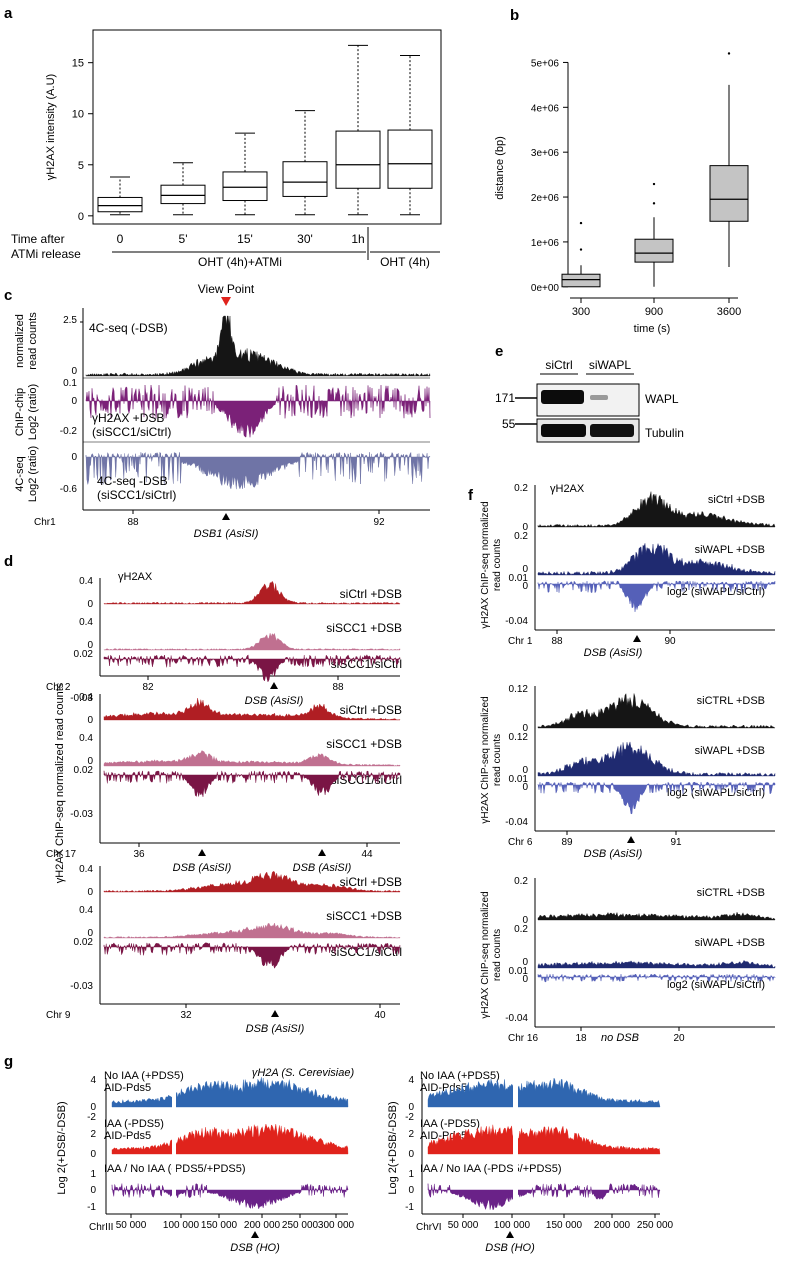 This screenshot has height=1262, width=800. I want to click on panel-d-val-04b-0: 0.4, so click(86, 622).